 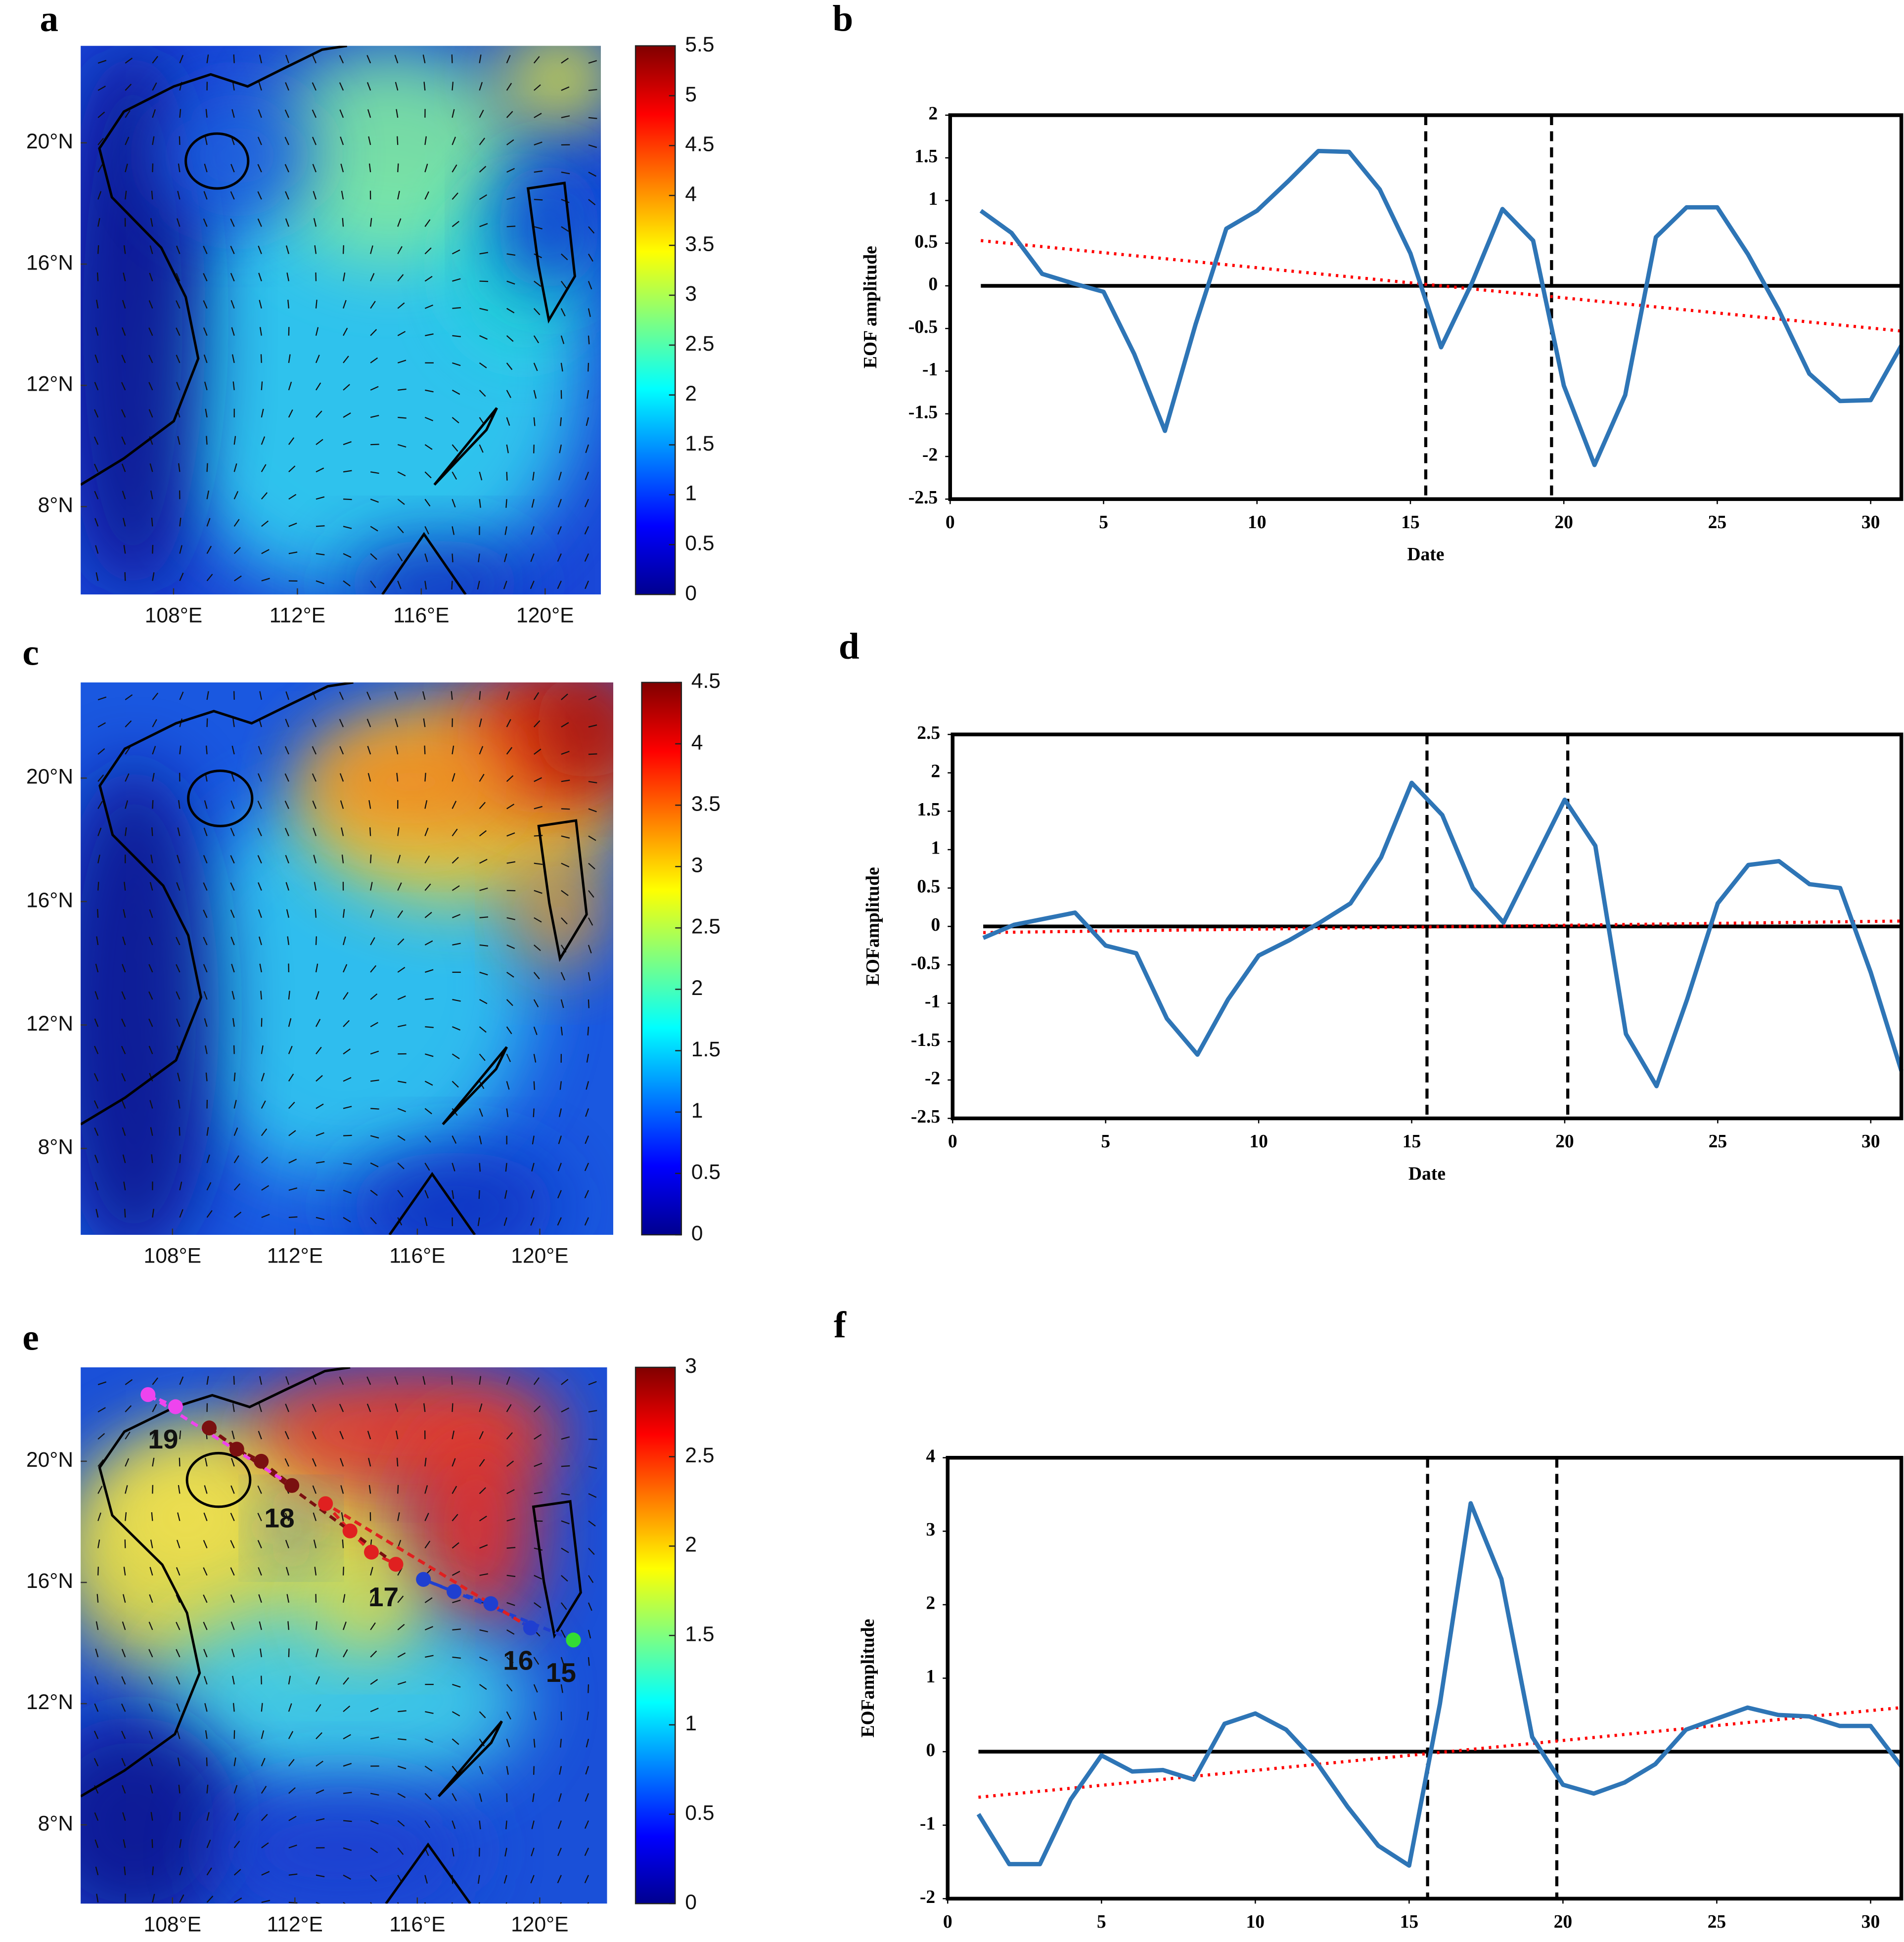 I want to click on panel-letter: d, so click(x=849, y=646).